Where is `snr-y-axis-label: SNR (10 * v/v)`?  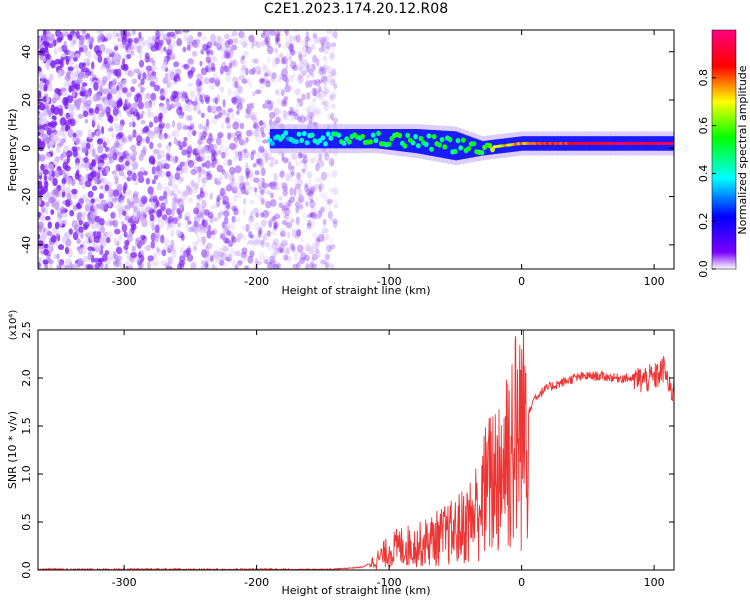 snr-y-axis-label: SNR (10 * v/v) is located at coordinates (12, 450).